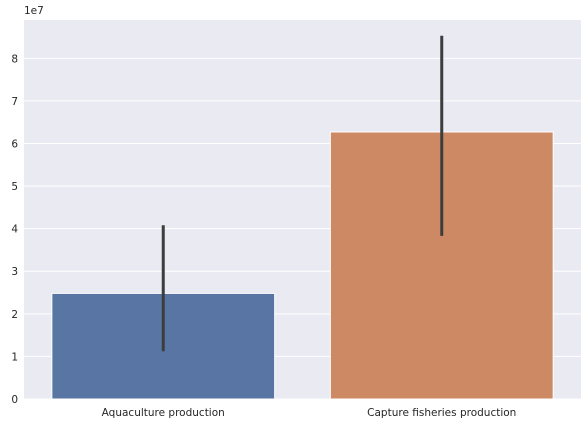  I want to click on y-tick-label: 6, so click(14, 144).